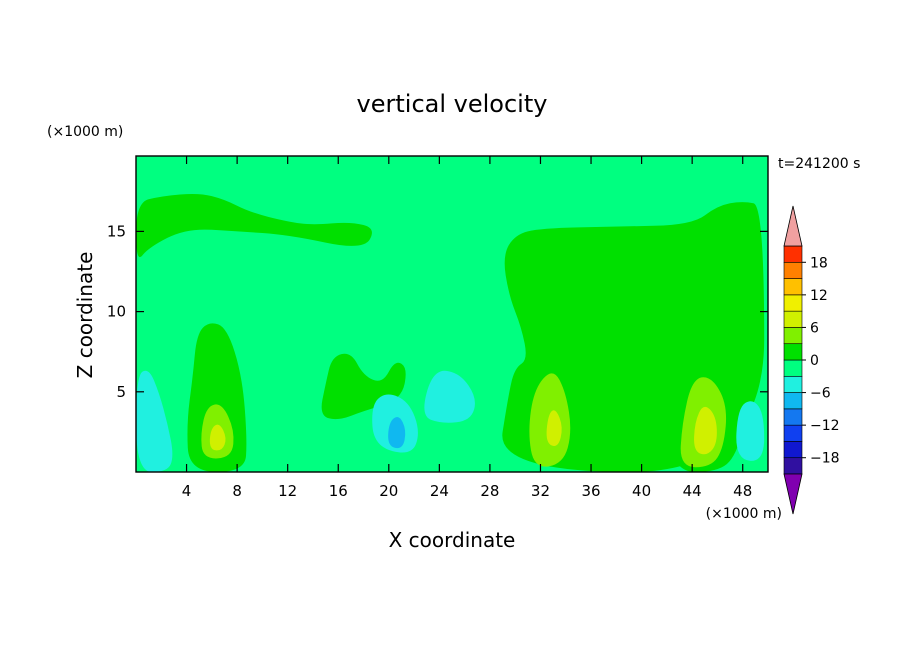  Describe the element at coordinates (439, 491) in the screenshot. I see `x-tick-label: 24` at that location.